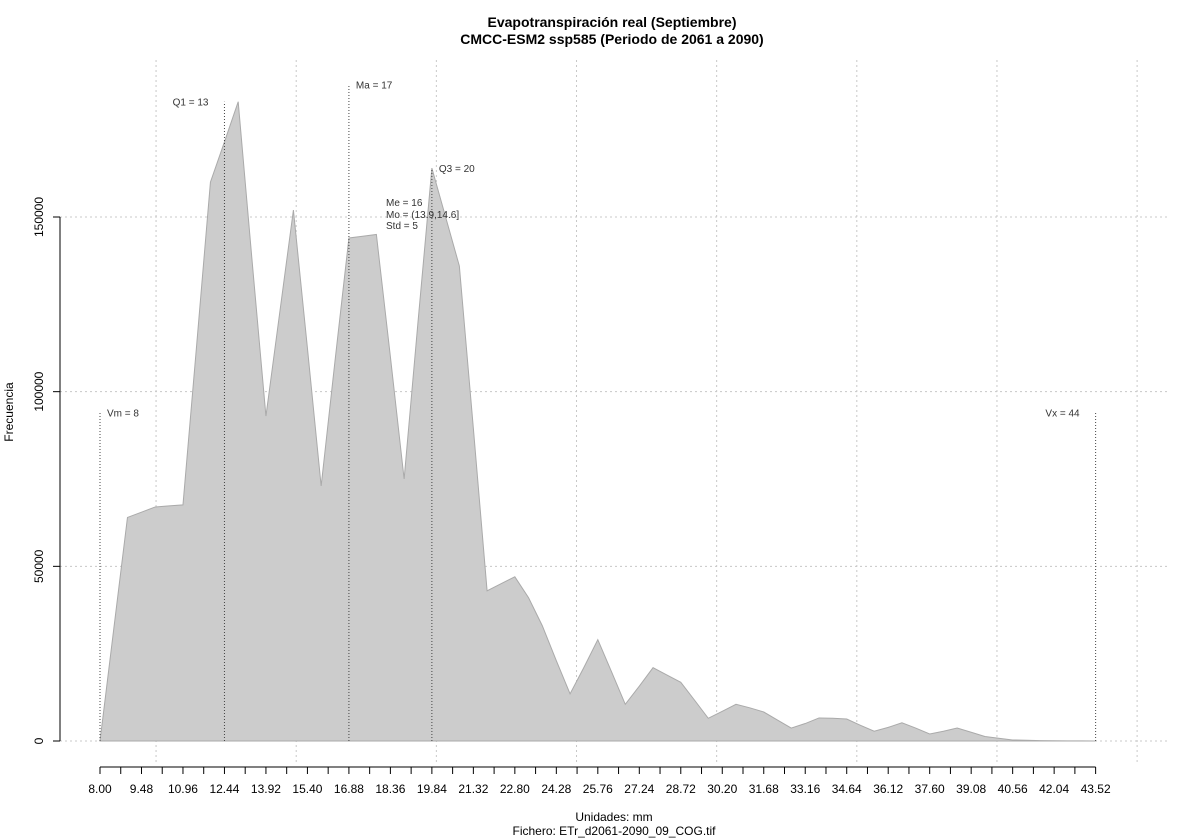 This screenshot has height=840, width=1200. I want to click on x-tick-label: 27.24, so click(639, 789).